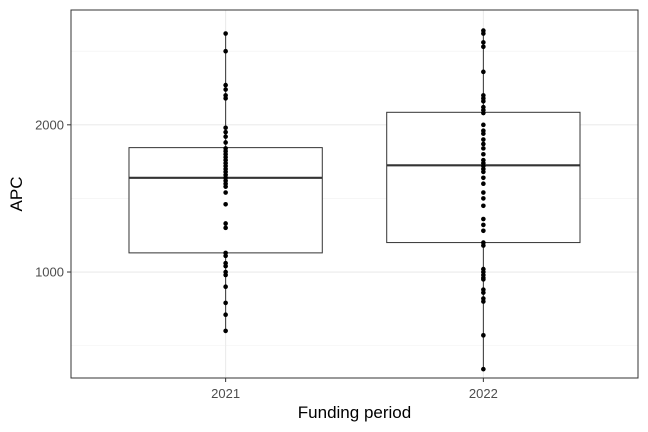  Describe the element at coordinates (49, 272) in the screenshot. I see `y-tick-label: 1000` at that location.